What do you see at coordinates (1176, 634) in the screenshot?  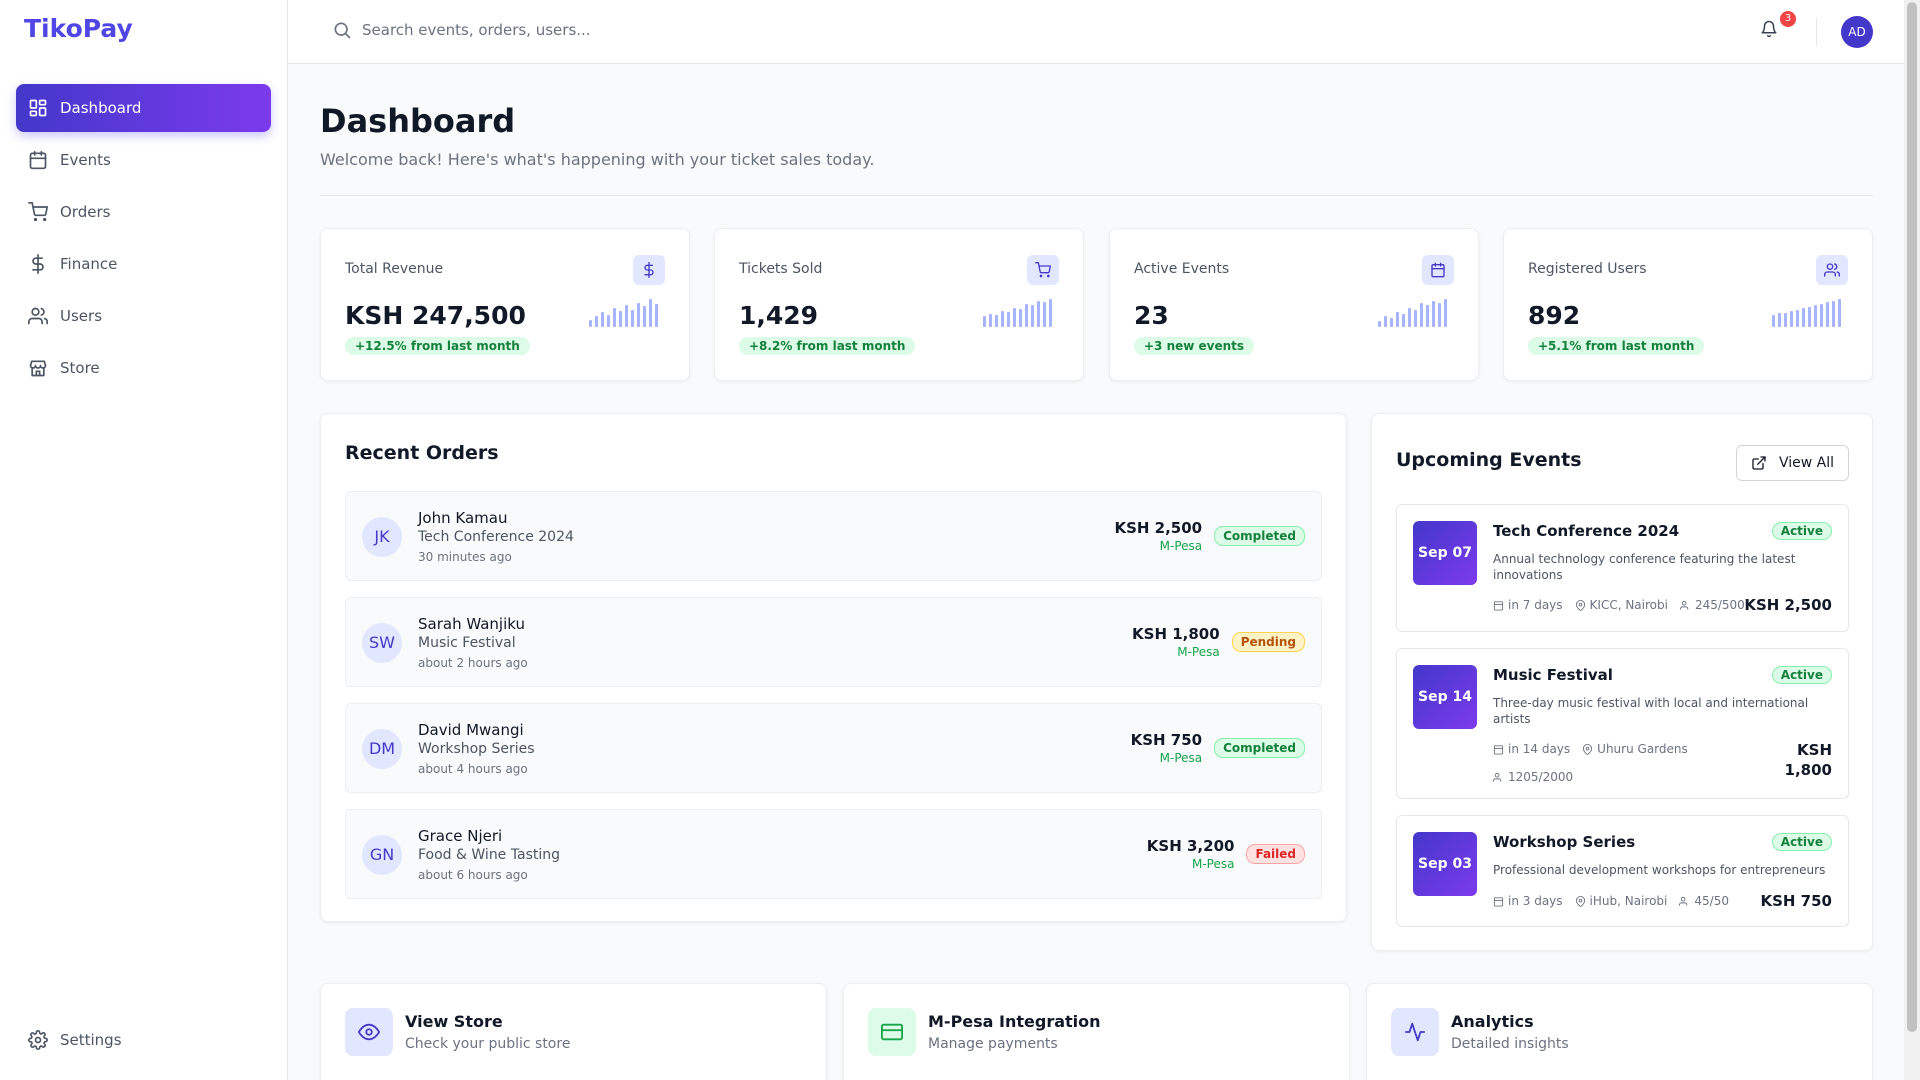 I see `order-amount: KSH 1,800` at bounding box center [1176, 634].